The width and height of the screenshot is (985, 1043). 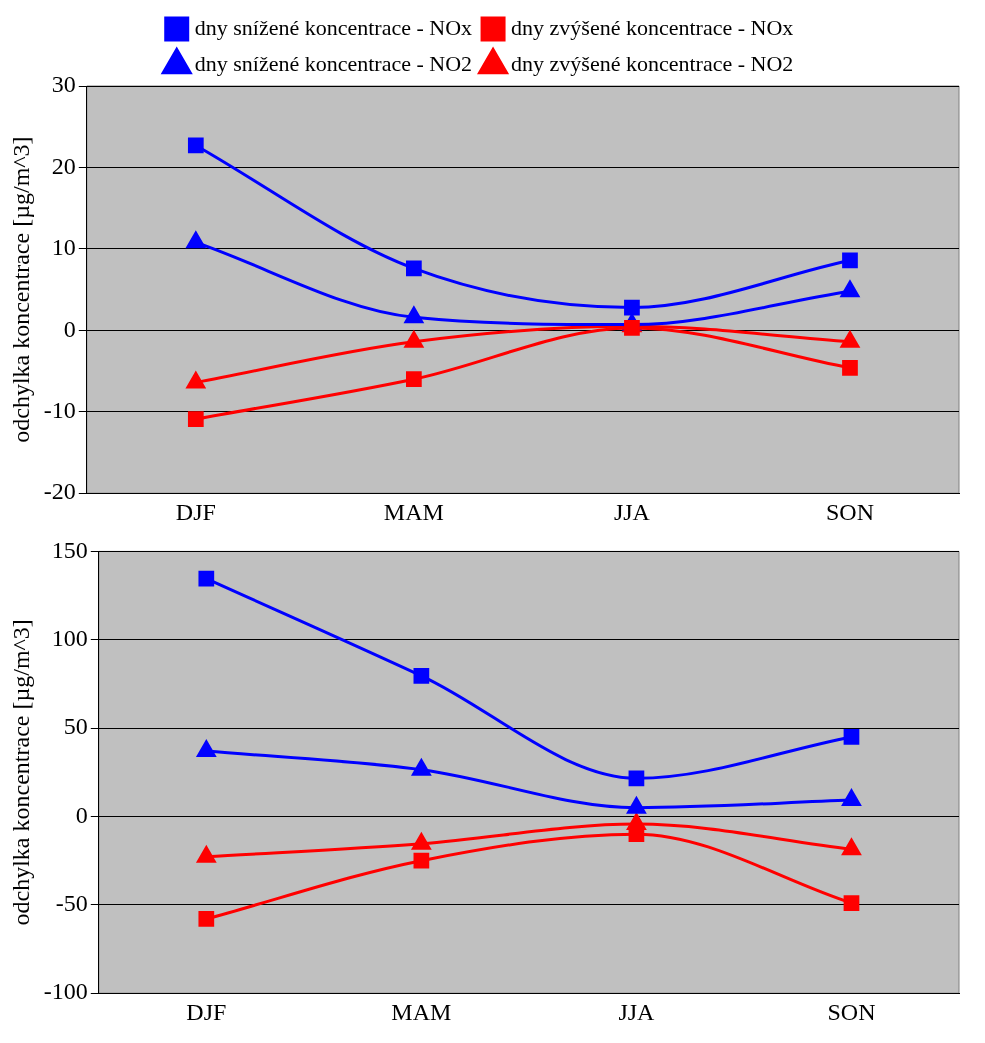 What do you see at coordinates (69, 549) in the screenshot?
I see `y-tick-label: 150` at bounding box center [69, 549].